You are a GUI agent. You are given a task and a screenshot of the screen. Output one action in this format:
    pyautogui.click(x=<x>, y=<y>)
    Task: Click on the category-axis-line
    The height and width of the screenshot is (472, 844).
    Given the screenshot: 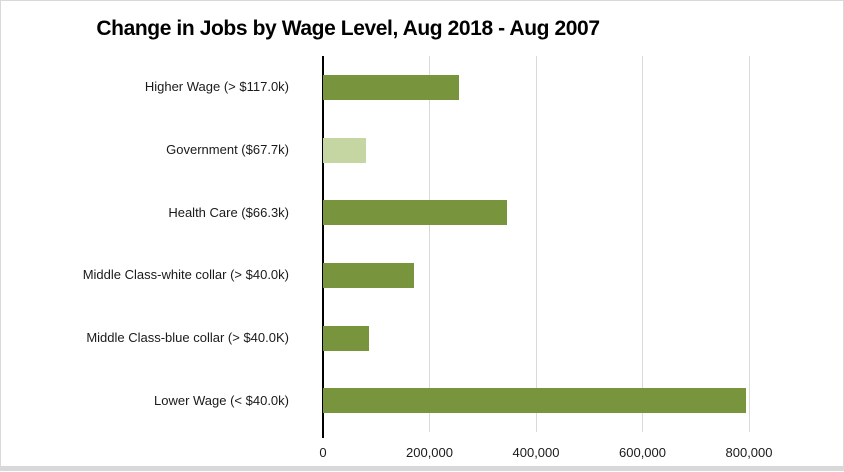 What is the action you would take?
    pyautogui.click(x=323, y=244)
    